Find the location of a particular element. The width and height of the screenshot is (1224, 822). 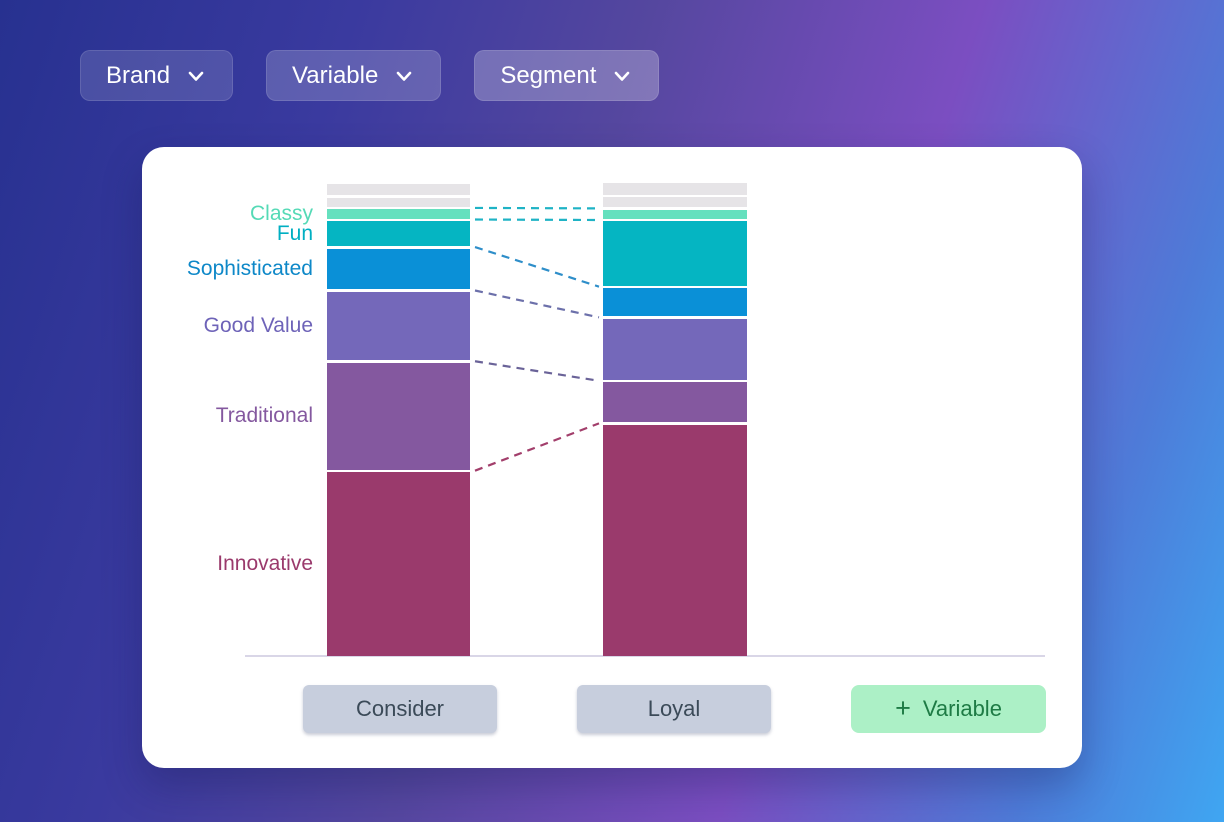

x-axis-line is located at coordinates (645, 656).